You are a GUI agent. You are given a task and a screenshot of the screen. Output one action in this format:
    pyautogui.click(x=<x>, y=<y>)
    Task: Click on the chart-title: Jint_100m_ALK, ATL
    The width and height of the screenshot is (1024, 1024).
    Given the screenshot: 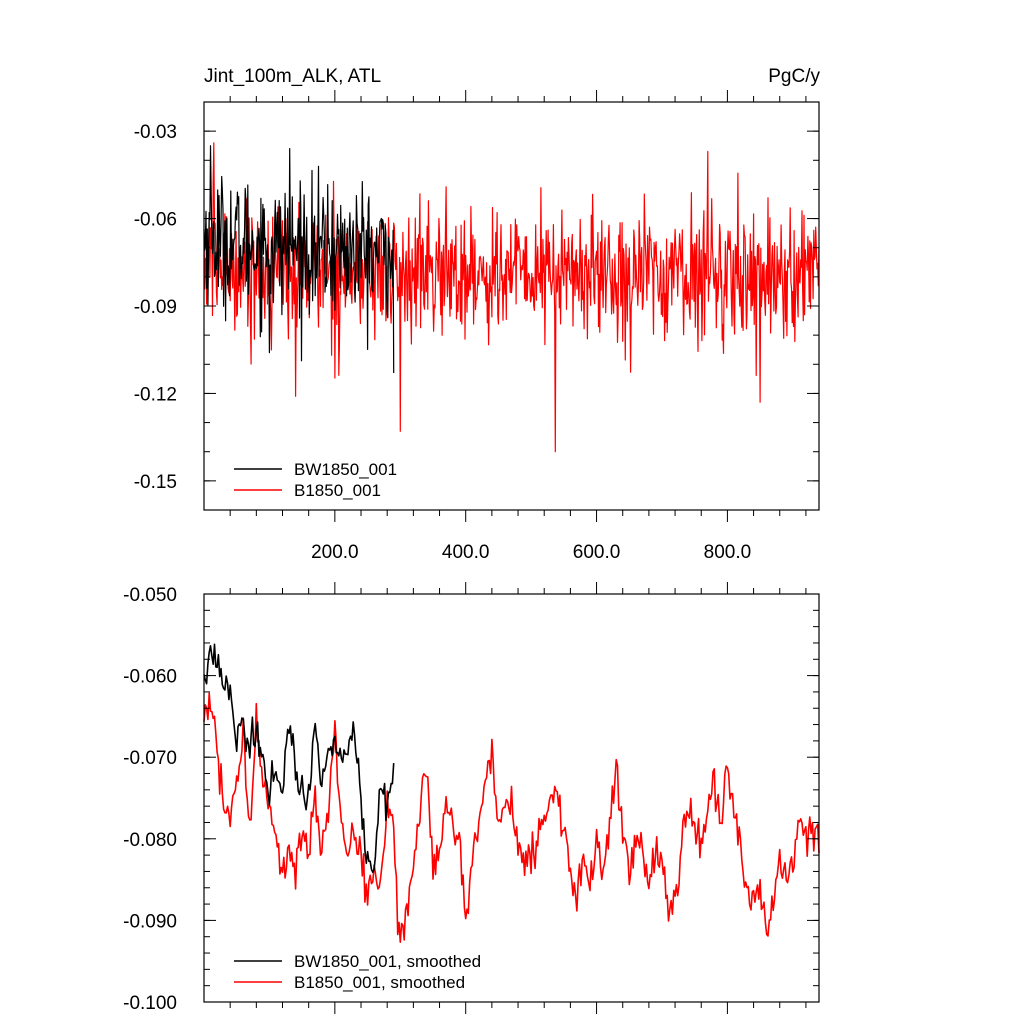 What is the action you would take?
    pyautogui.click(x=292, y=76)
    